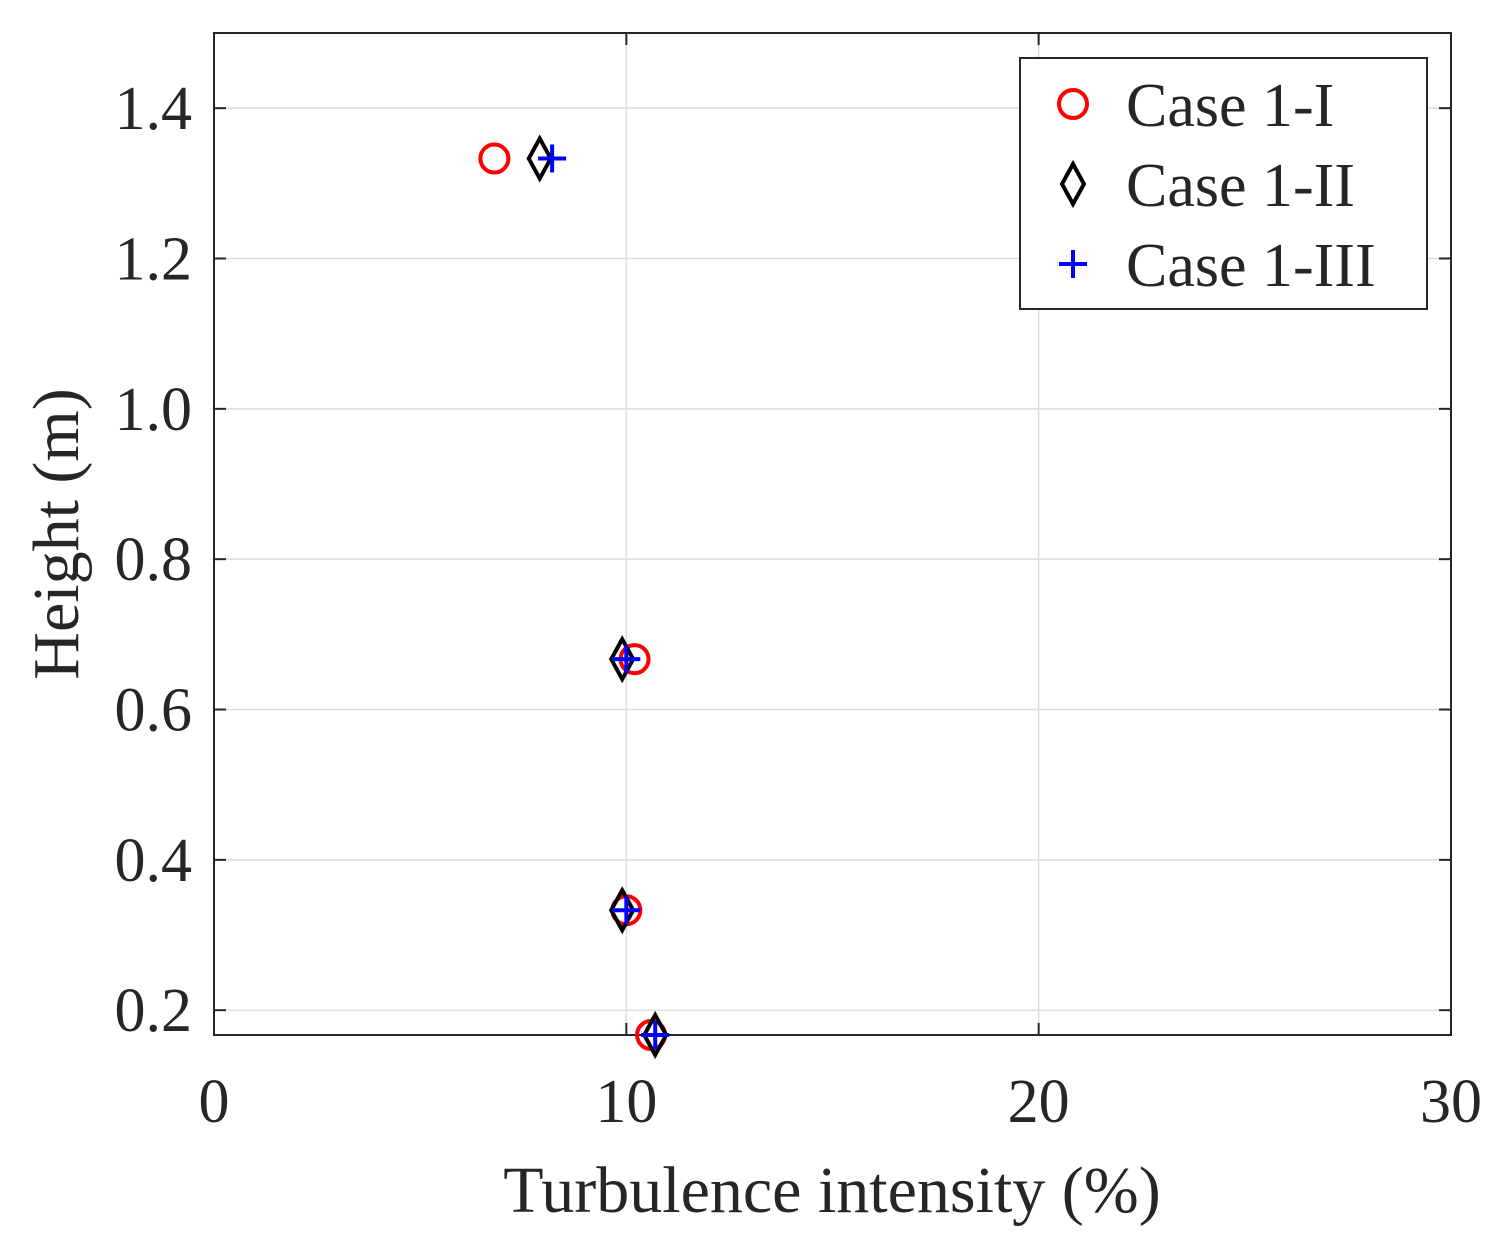 The image size is (1511, 1256). What do you see at coordinates (154, 560) in the screenshot?
I see `y-tick-label: 0.8` at bounding box center [154, 560].